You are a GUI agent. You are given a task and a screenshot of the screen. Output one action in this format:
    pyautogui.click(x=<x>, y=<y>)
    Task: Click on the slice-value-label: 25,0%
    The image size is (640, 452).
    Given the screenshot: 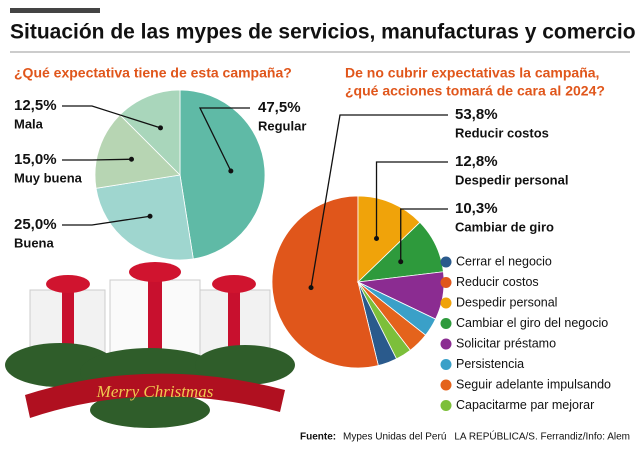 What is the action you would take?
    pyautogui.click(x=35, y=224)
    